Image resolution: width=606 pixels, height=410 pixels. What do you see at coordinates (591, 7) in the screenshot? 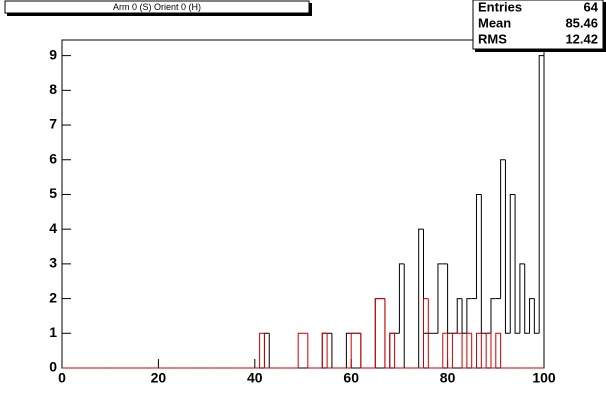
I see `stat-value: 64` at bounding box center [591, 7].